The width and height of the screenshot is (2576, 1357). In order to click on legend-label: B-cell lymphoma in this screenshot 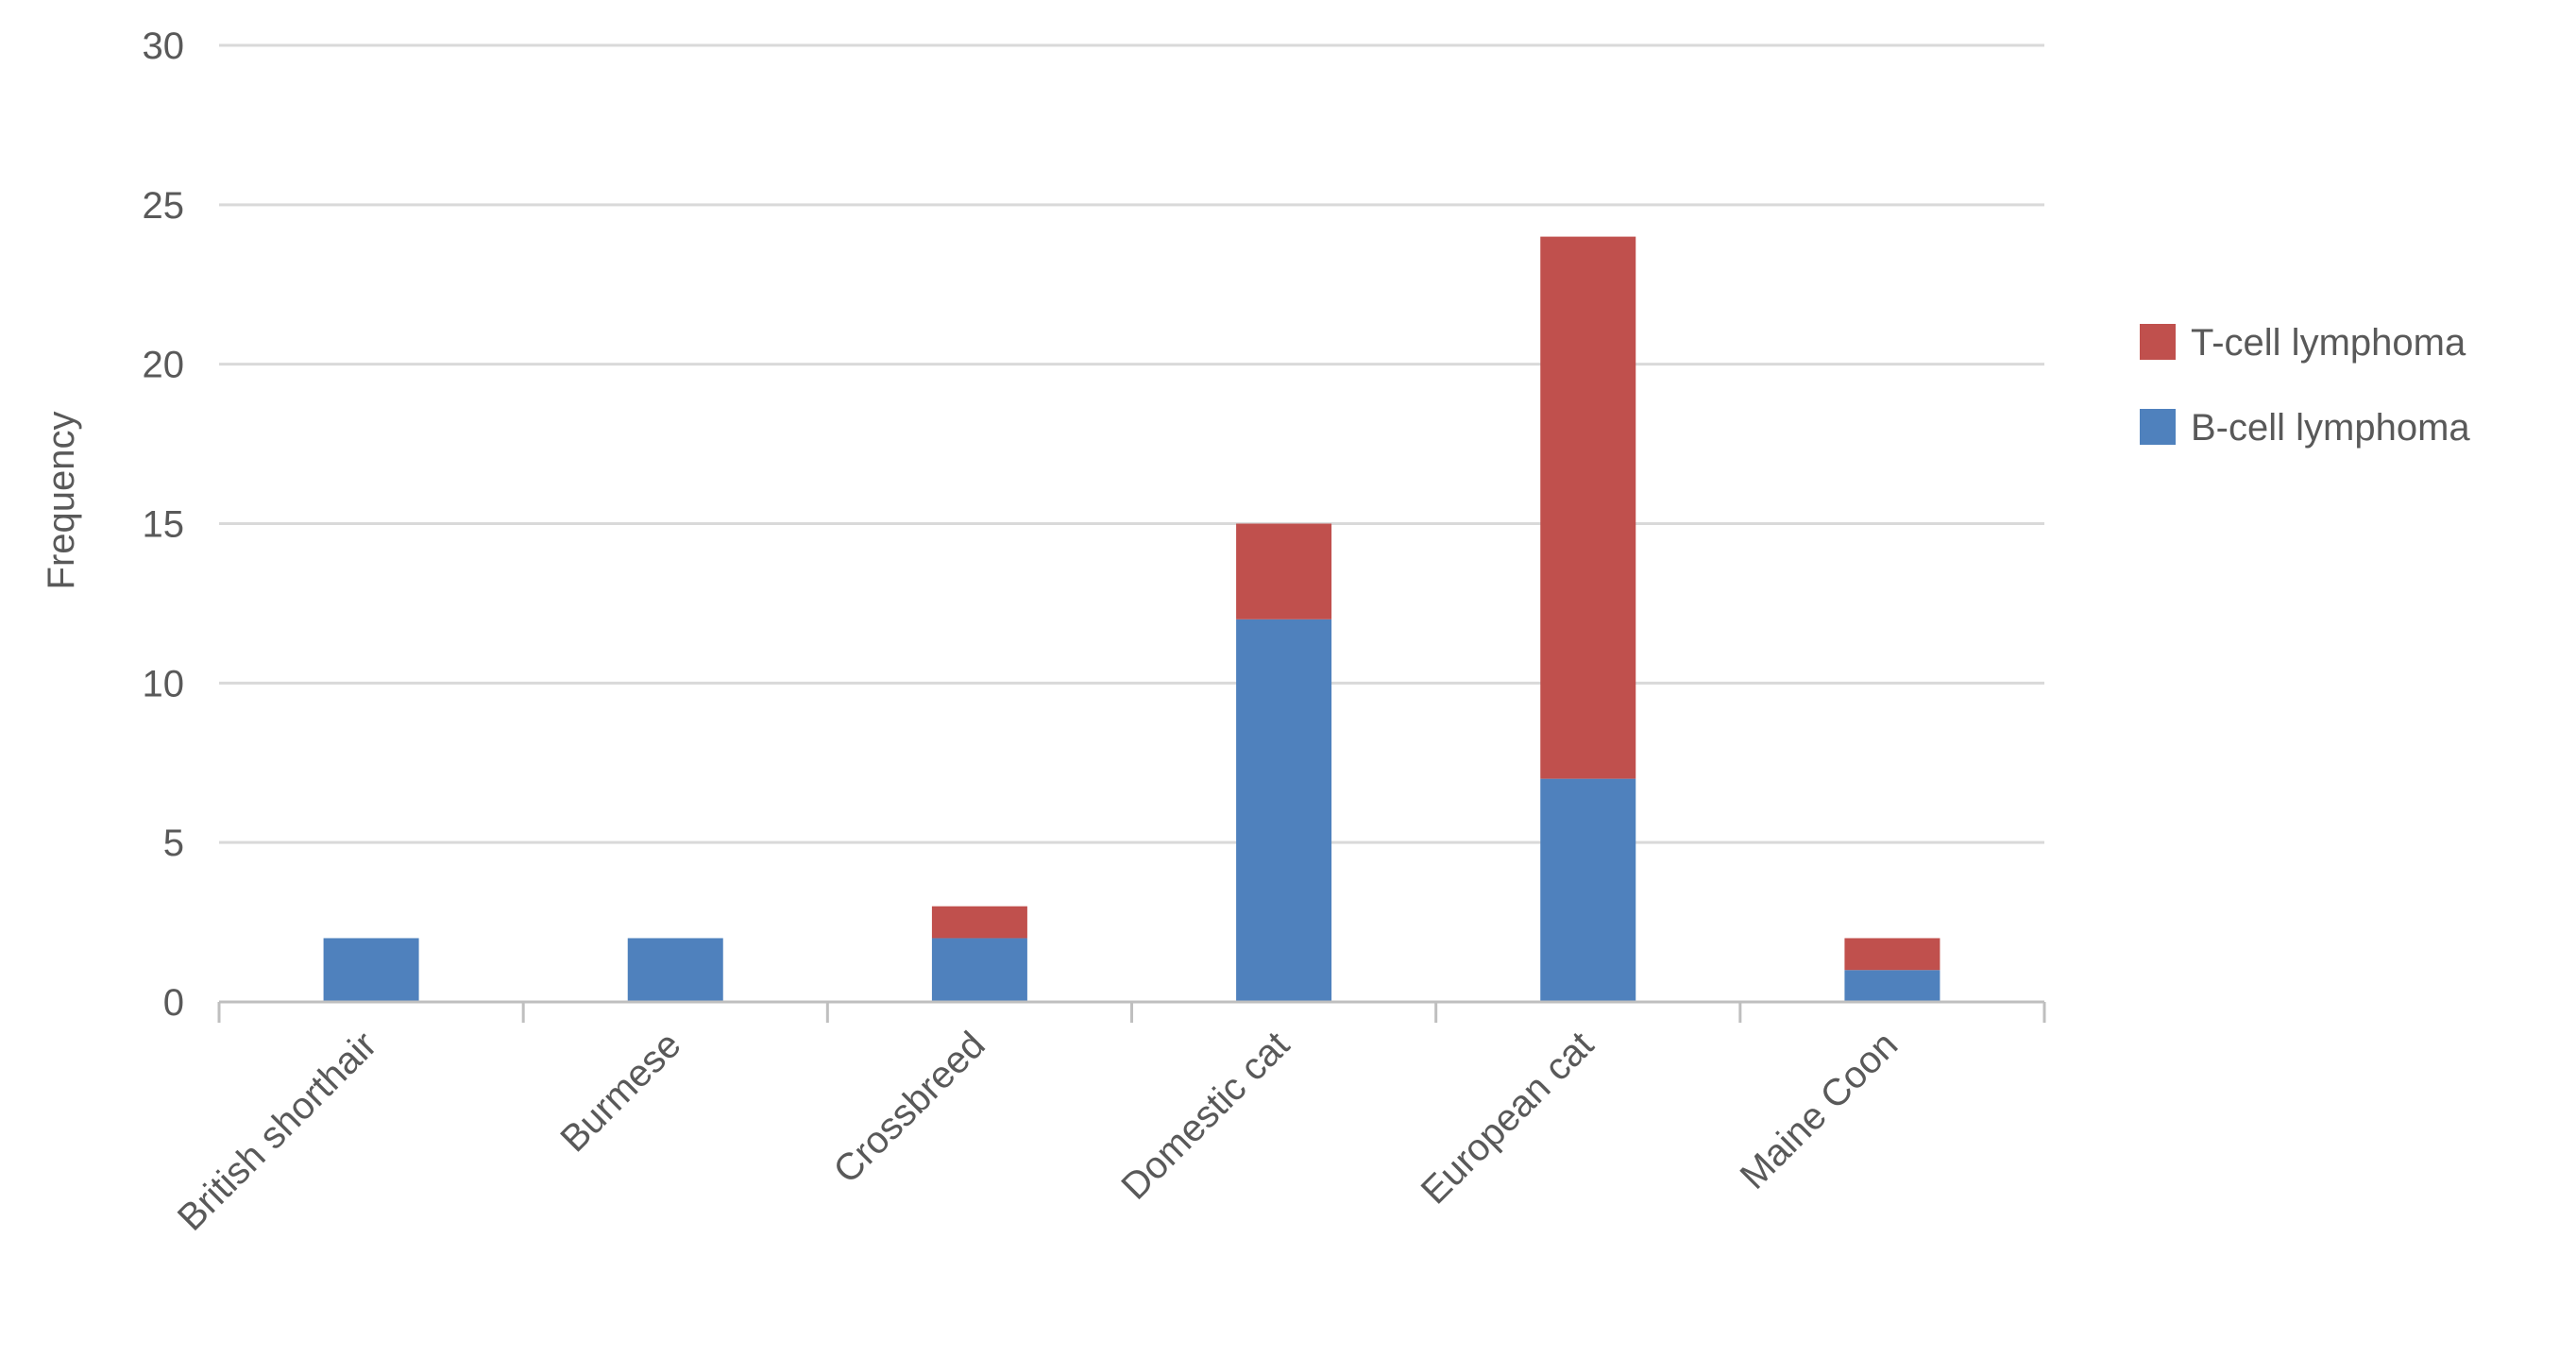, I will do `click(2330, 428)`.